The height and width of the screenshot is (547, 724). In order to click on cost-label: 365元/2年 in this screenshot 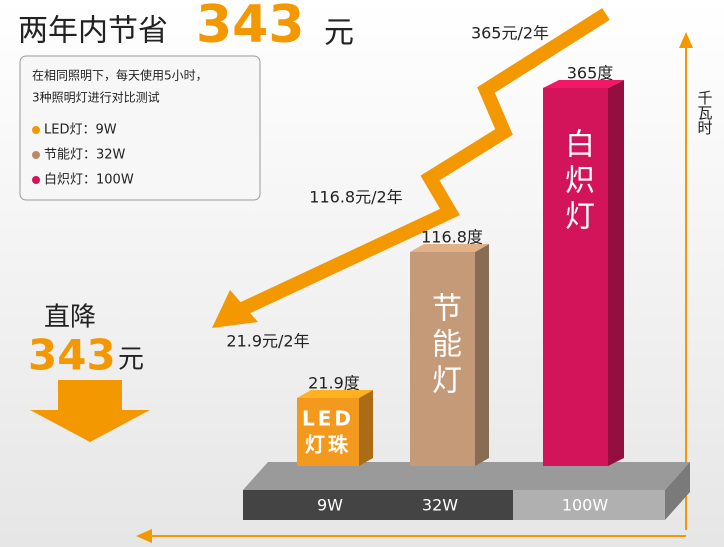, I will do `click(510, 33)`.